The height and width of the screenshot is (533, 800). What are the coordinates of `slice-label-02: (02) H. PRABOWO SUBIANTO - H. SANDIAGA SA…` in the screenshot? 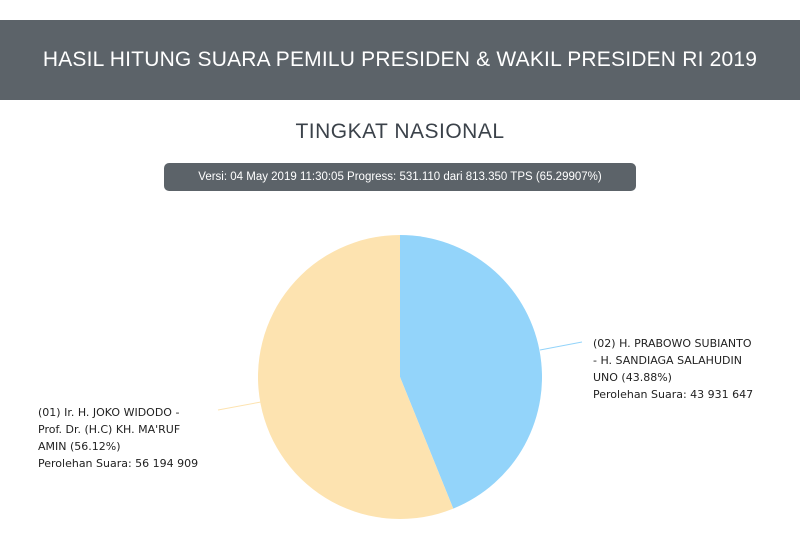 It's located at (673, 369).